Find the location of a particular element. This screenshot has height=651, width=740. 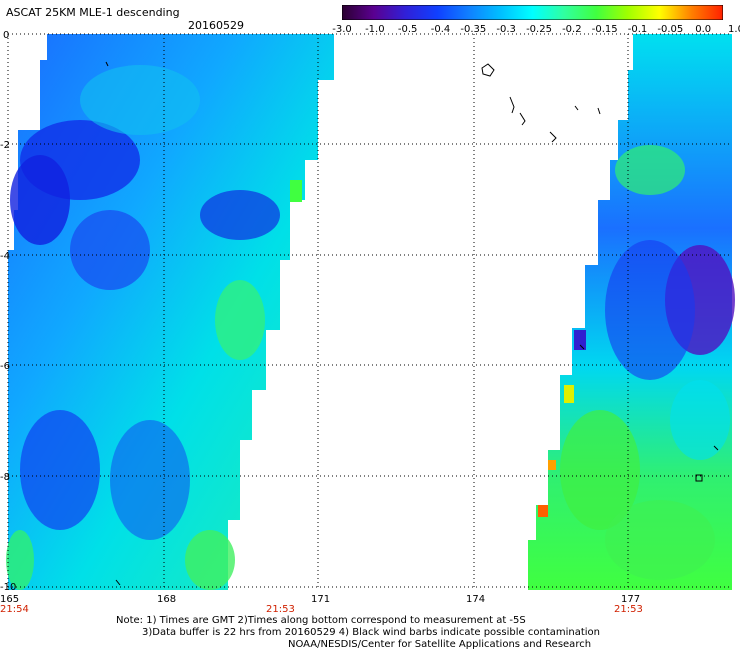

y-label: -8 is located at coordinates (5, 477).